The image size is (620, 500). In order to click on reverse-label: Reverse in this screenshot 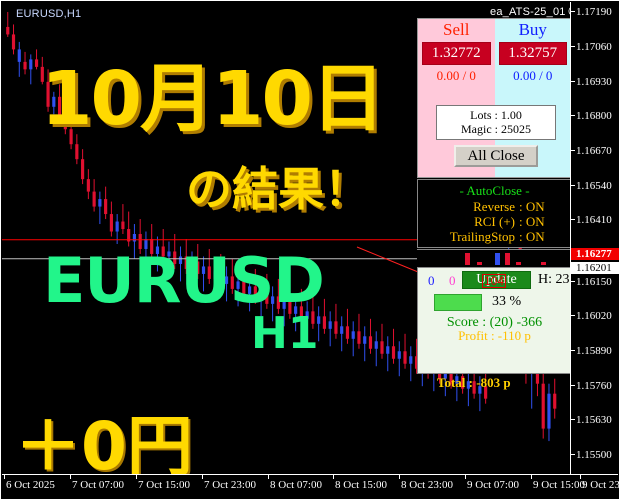, I will do `click(494, 206)`.